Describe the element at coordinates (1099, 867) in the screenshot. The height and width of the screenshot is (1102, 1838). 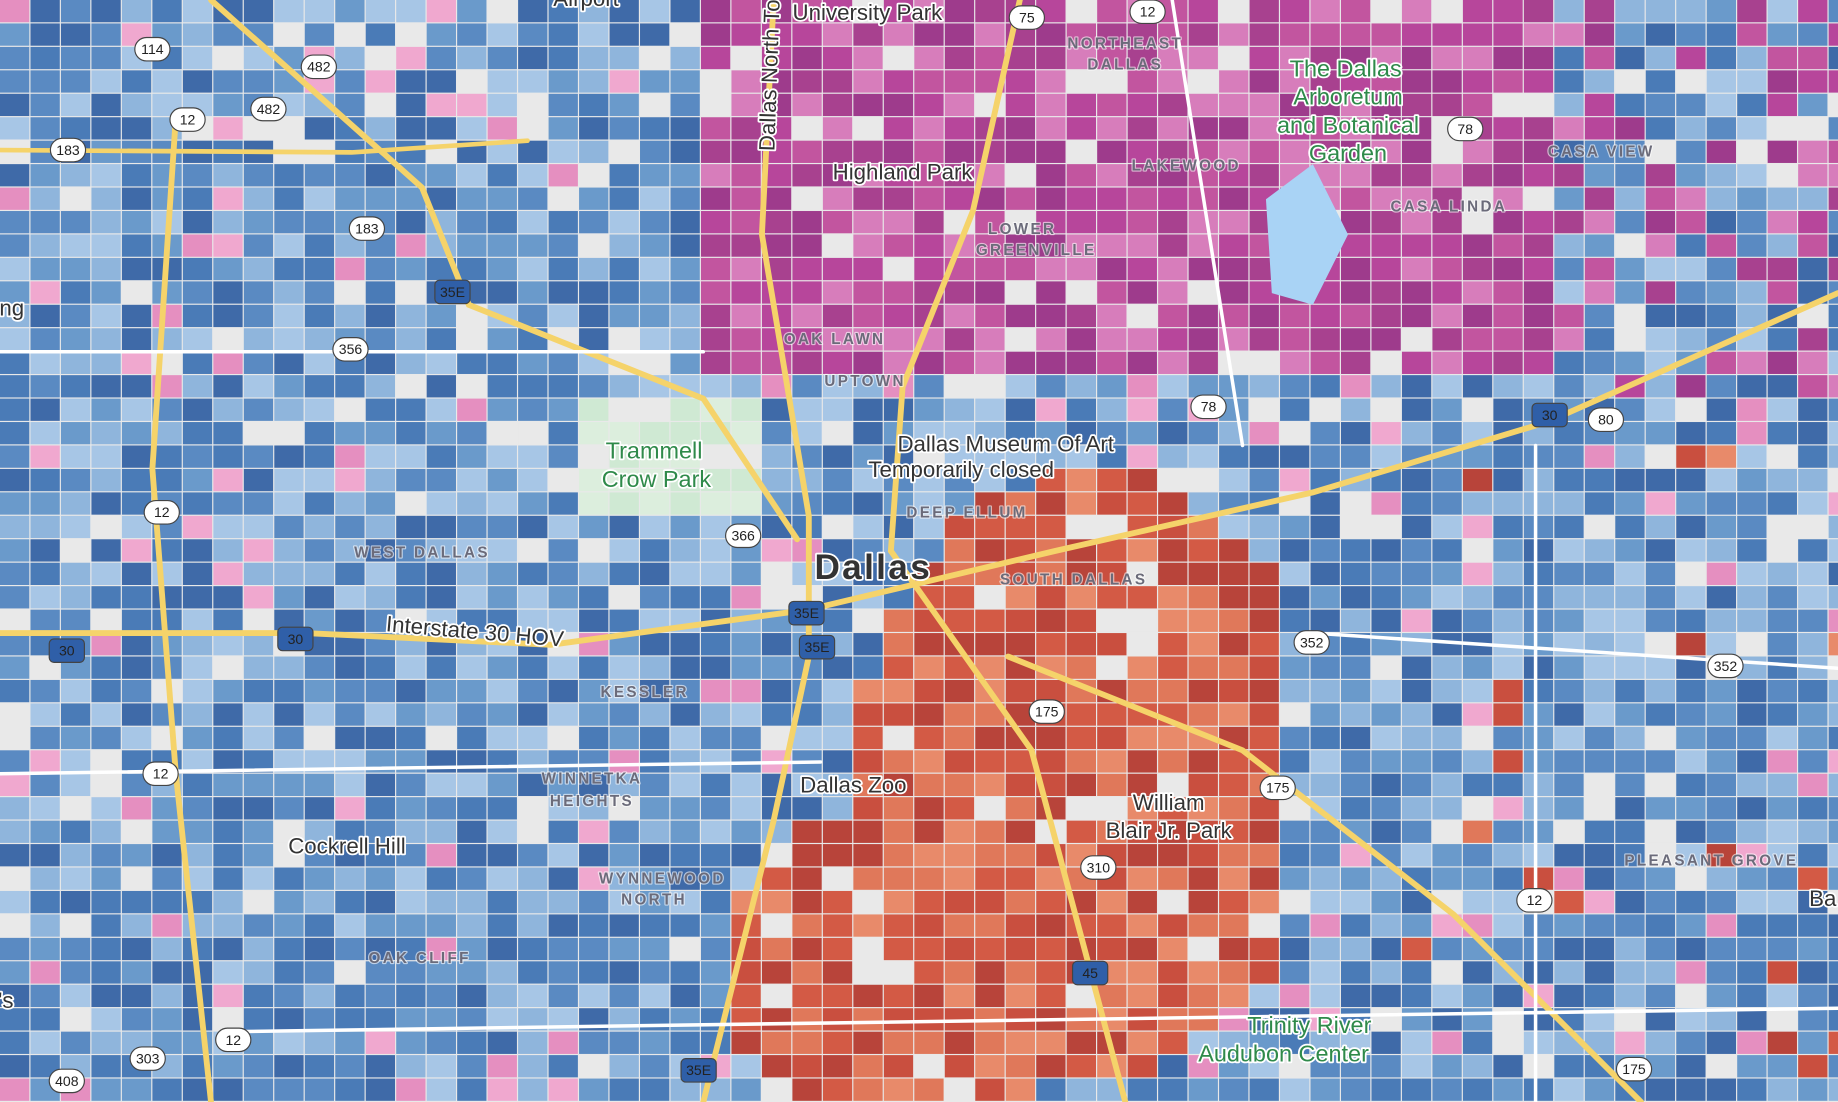
I see `road-shield-label: 310` at that location.